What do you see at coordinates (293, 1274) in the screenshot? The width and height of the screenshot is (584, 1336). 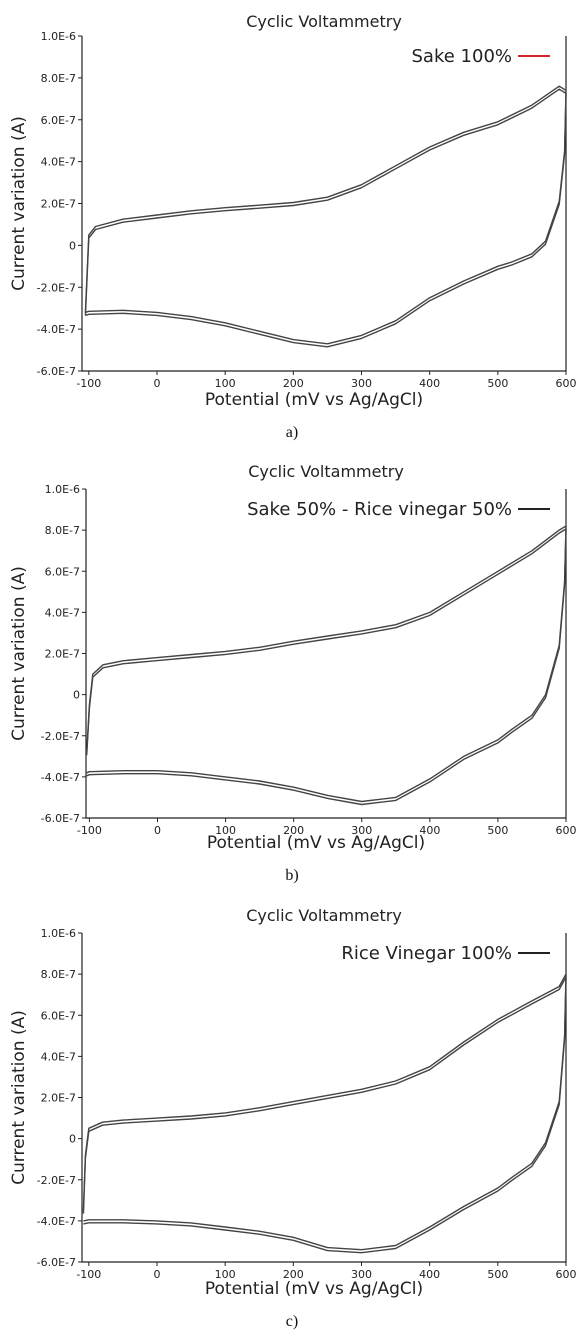 I see `panel-c-x-tick-label: 200` at bounding box center [293, 1274].